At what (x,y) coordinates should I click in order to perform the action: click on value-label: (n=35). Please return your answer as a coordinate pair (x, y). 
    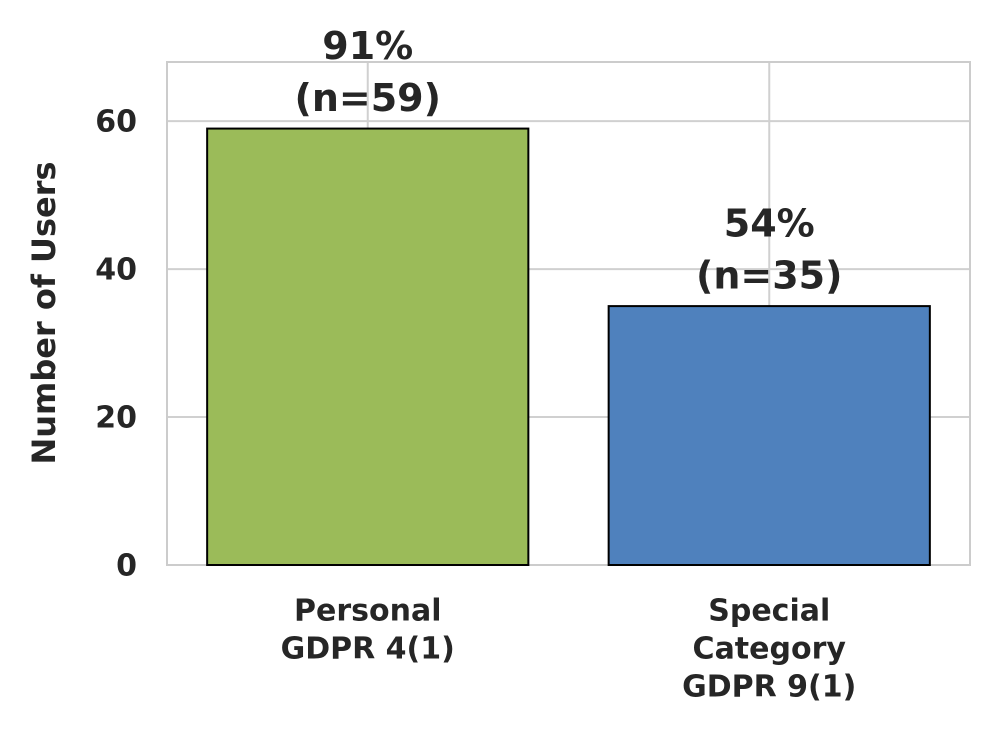
    Looking at the image, I should click on (769, 276).